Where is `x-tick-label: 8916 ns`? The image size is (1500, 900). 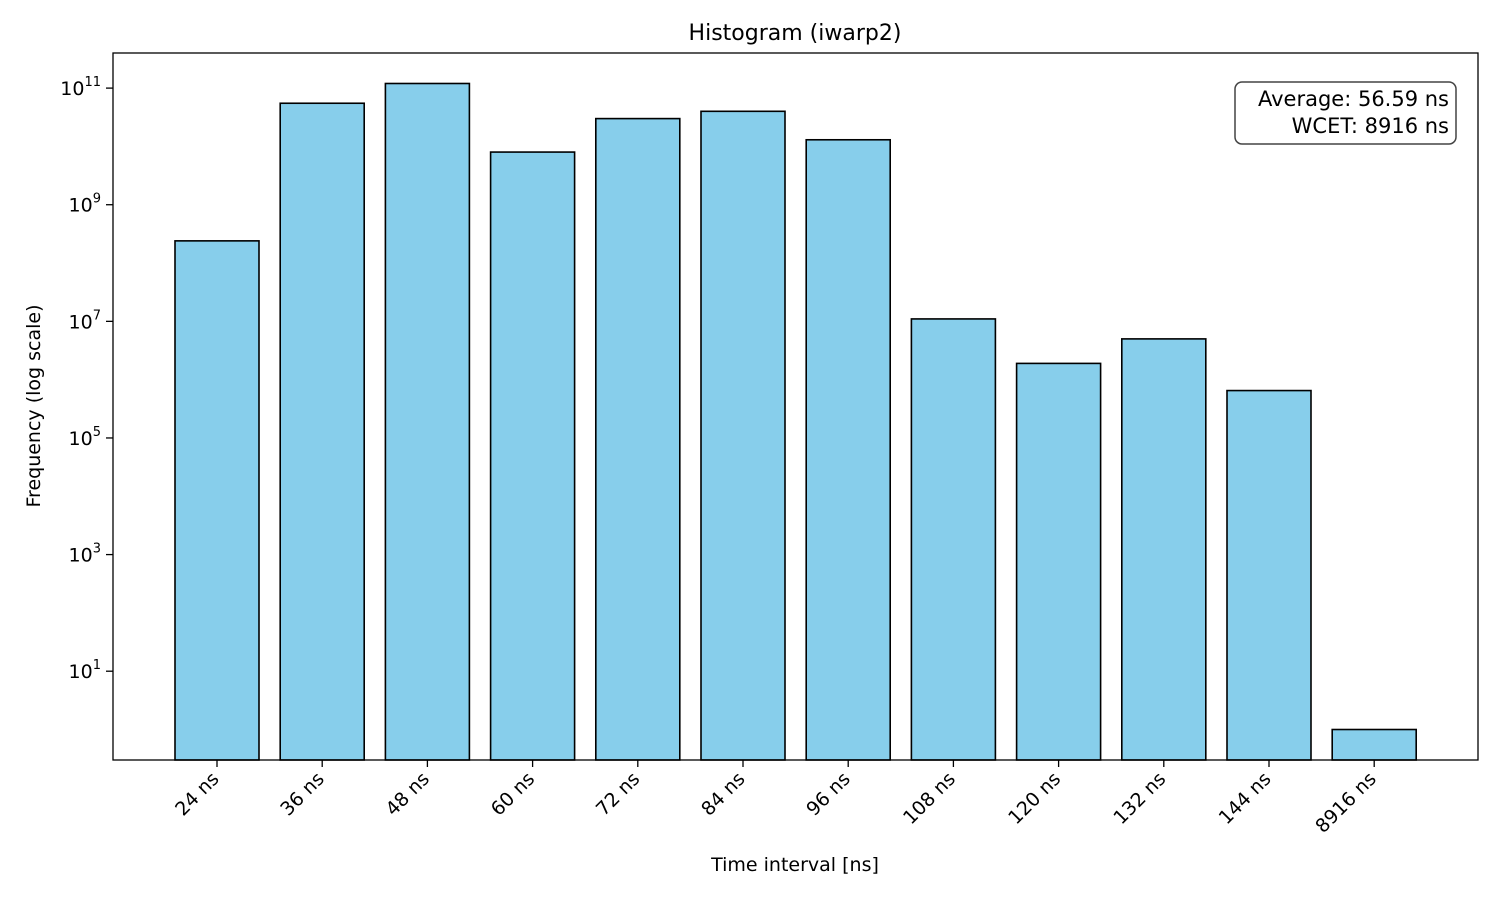
x-tick-label: 8916 ns is located at coordinates (1346, 803).